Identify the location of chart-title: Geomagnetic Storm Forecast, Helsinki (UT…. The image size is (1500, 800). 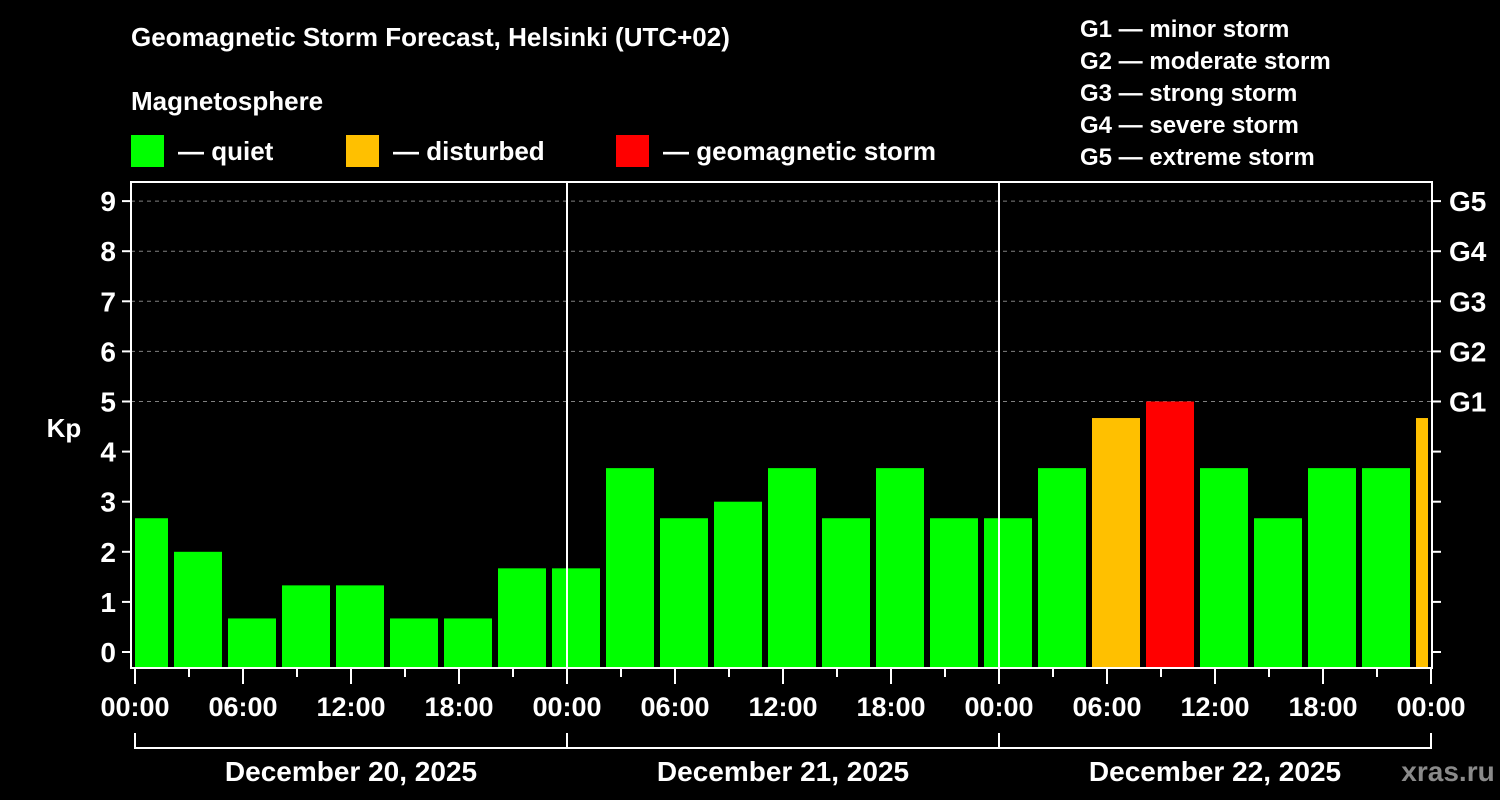
(430, 37).